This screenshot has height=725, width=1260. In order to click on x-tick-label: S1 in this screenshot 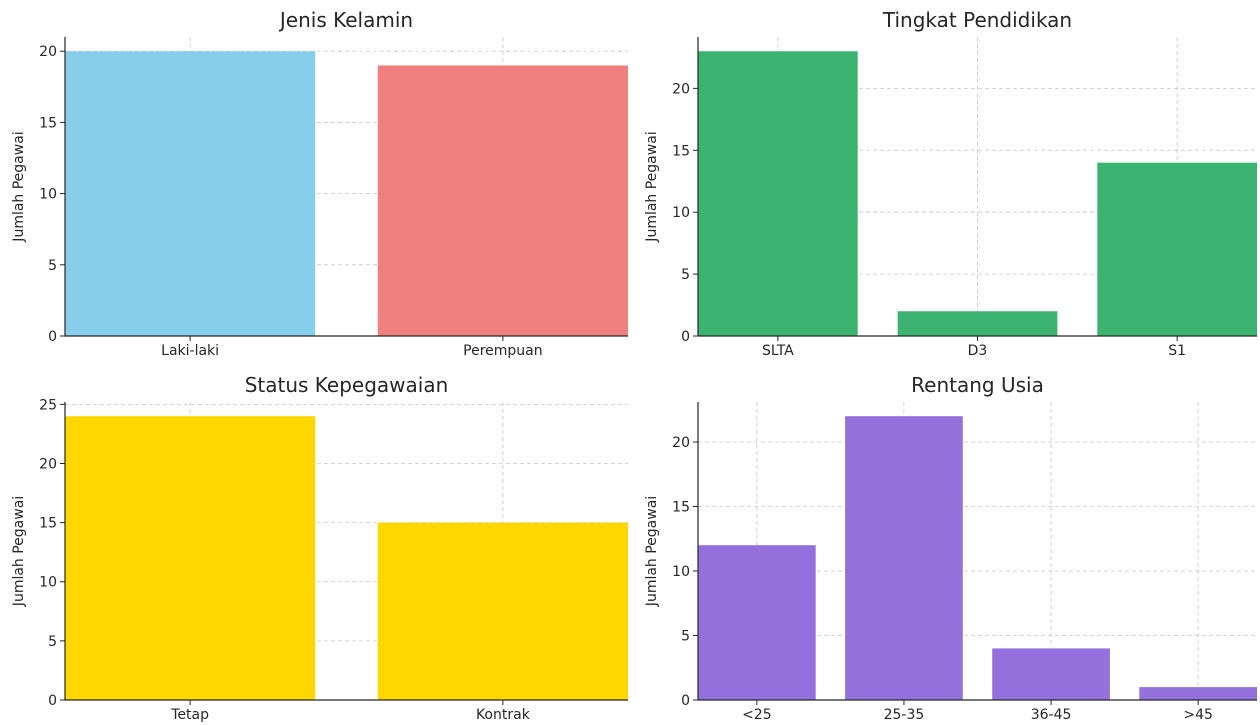, I will do `click(1177, 351)`.